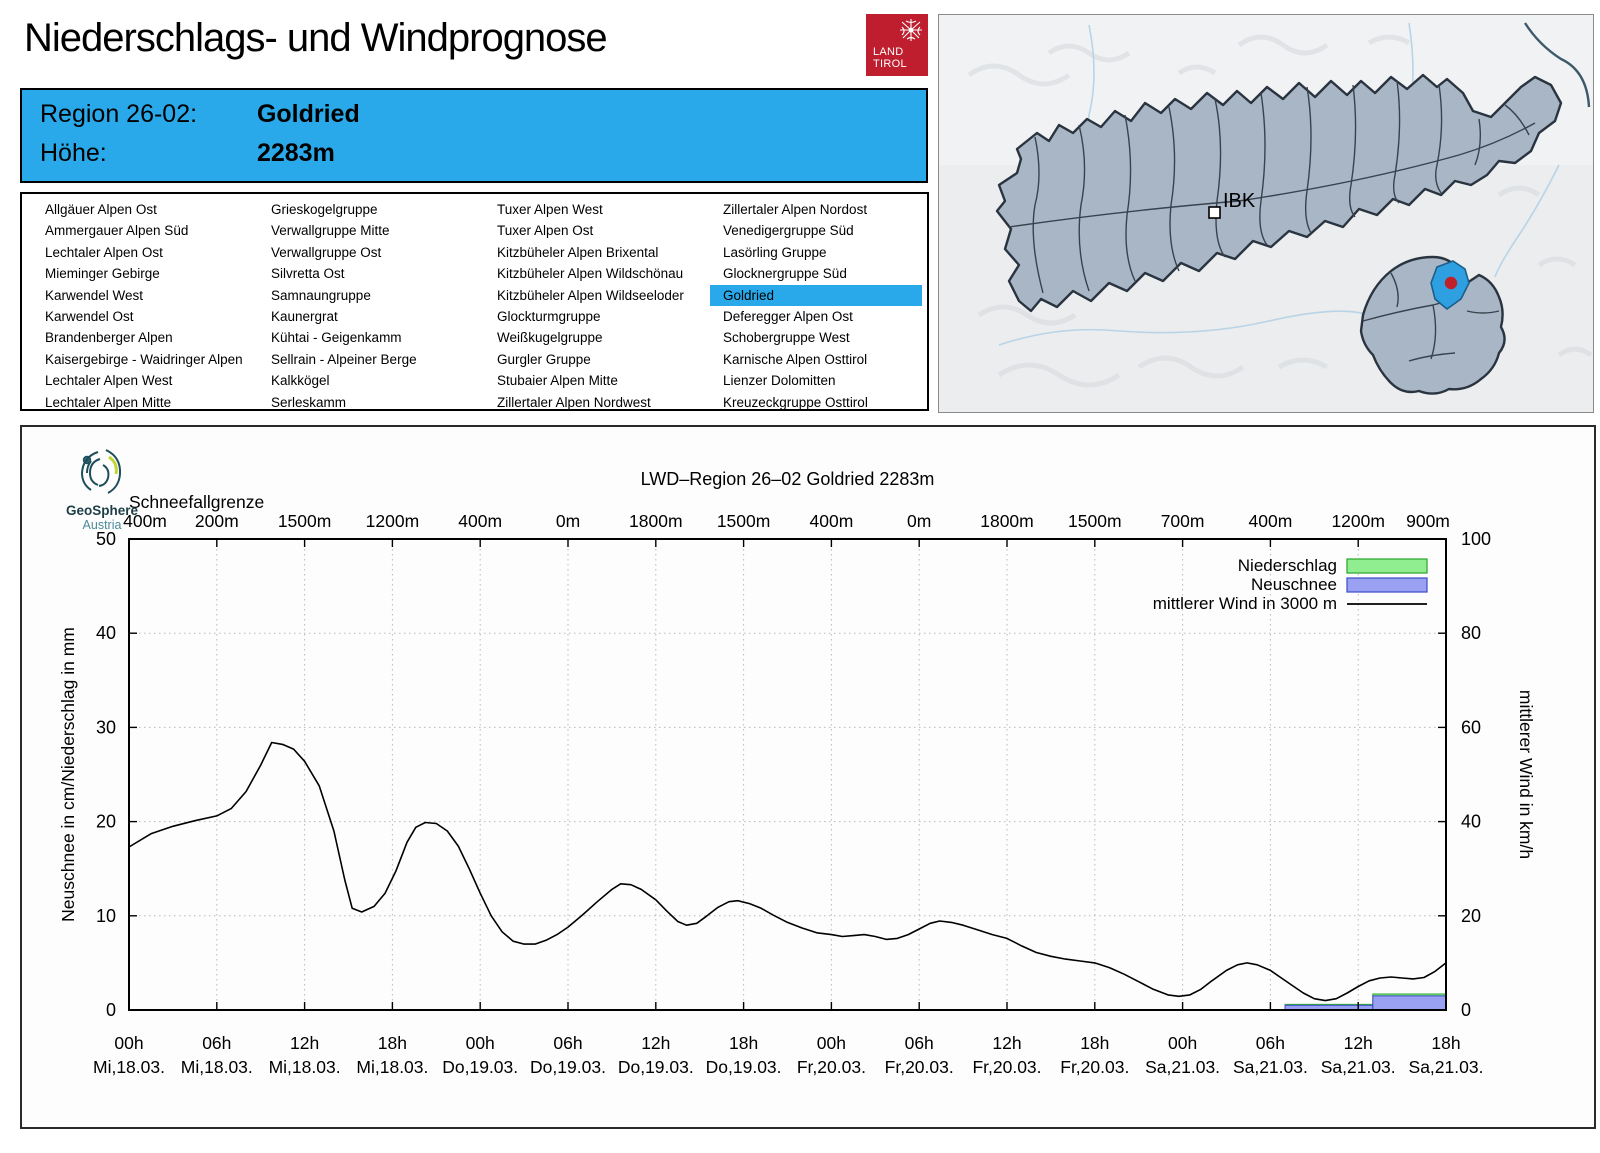 The width and height of the screenshot is (1600, 1153). Describe the element at coordinates (1526, 774) in the screenshot. I see `y-right-axis-title: mittlerer Wind in km/h` at that location.